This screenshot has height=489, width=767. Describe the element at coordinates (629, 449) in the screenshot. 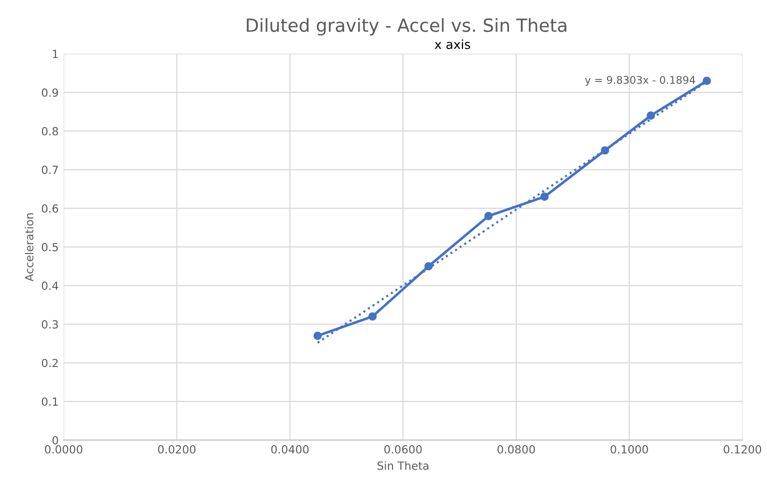

I see `x-tick-label: 0.1000` at that location.